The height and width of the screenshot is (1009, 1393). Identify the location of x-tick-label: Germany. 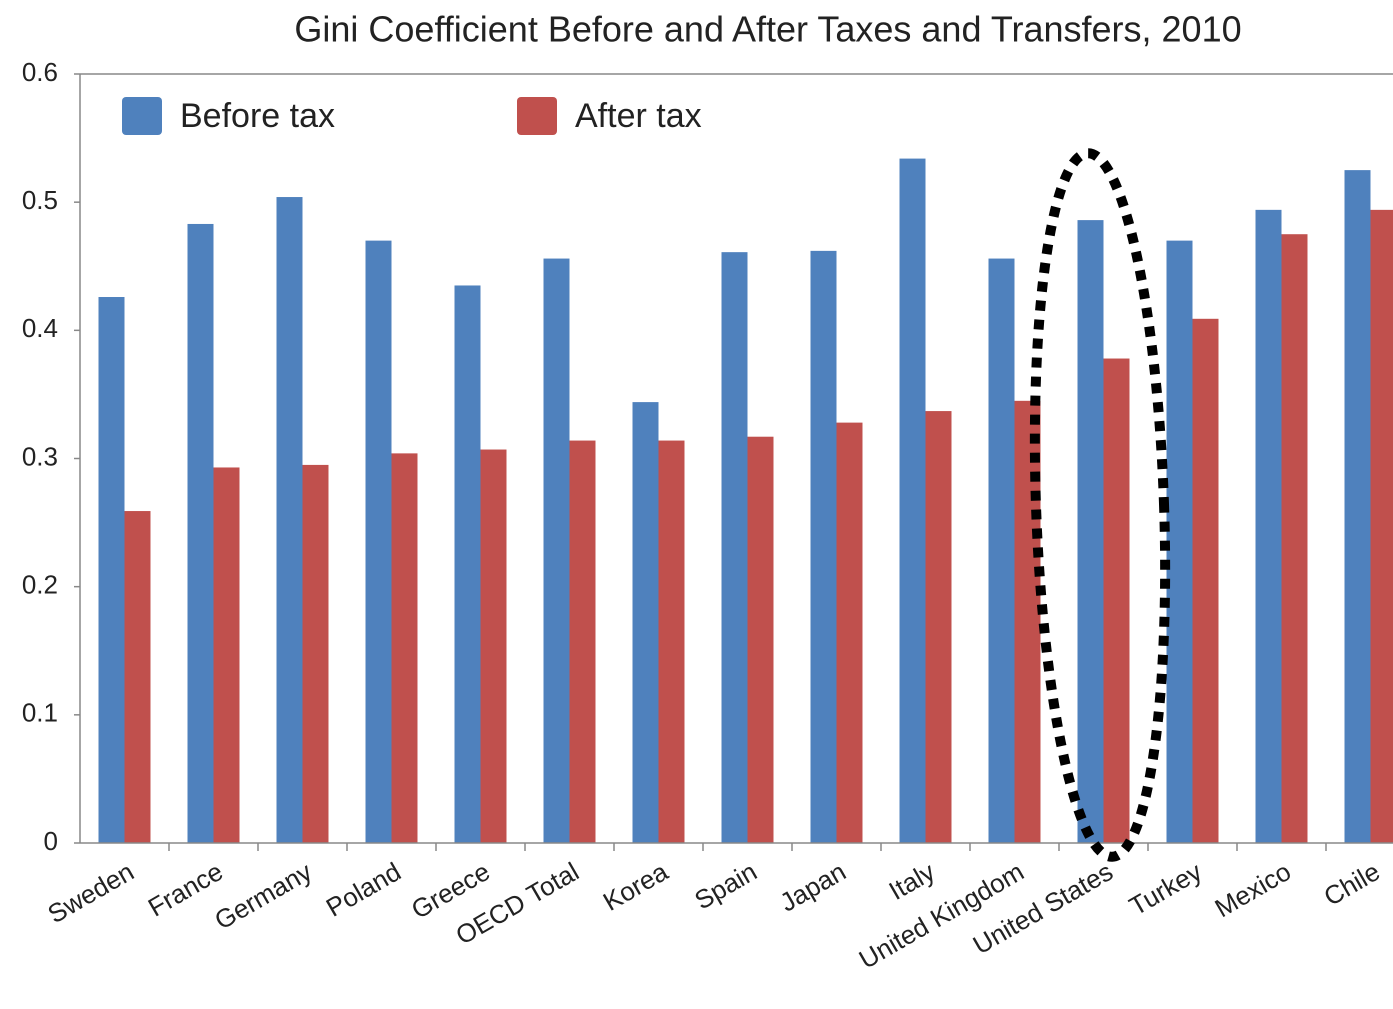
(263, 895).